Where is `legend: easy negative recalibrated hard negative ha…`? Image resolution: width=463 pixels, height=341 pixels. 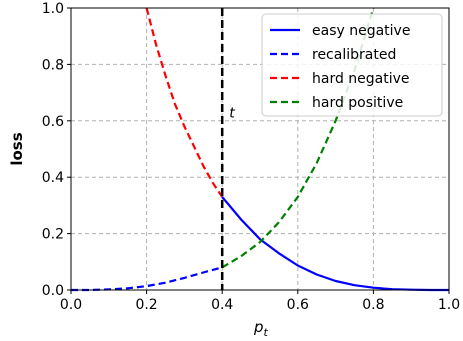 legend: easy negative recalibrated hard negative ha… is located at coordinates (352, 65).